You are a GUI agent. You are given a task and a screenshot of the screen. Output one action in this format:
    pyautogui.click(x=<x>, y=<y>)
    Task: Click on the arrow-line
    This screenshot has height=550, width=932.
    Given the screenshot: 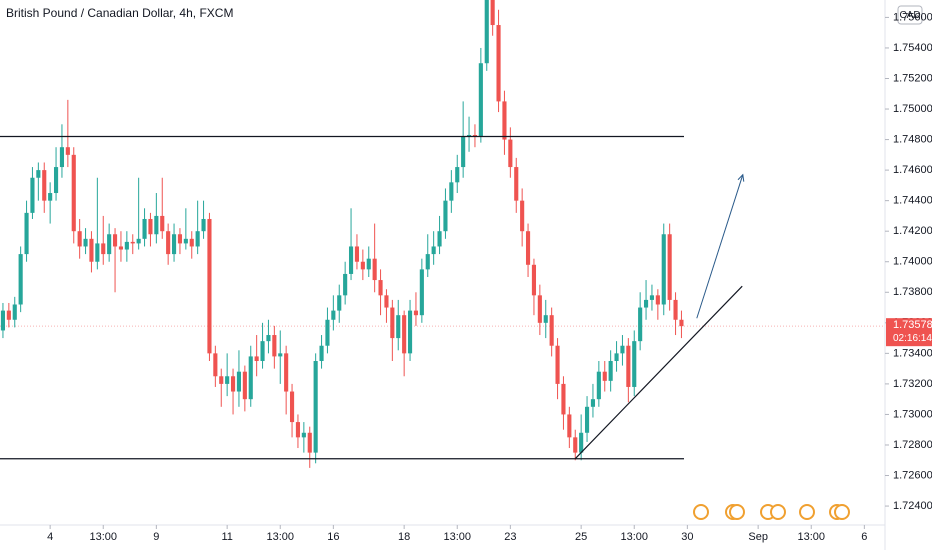 What is the action you would take?
    pyautogui.click(x=720, y=246)
    